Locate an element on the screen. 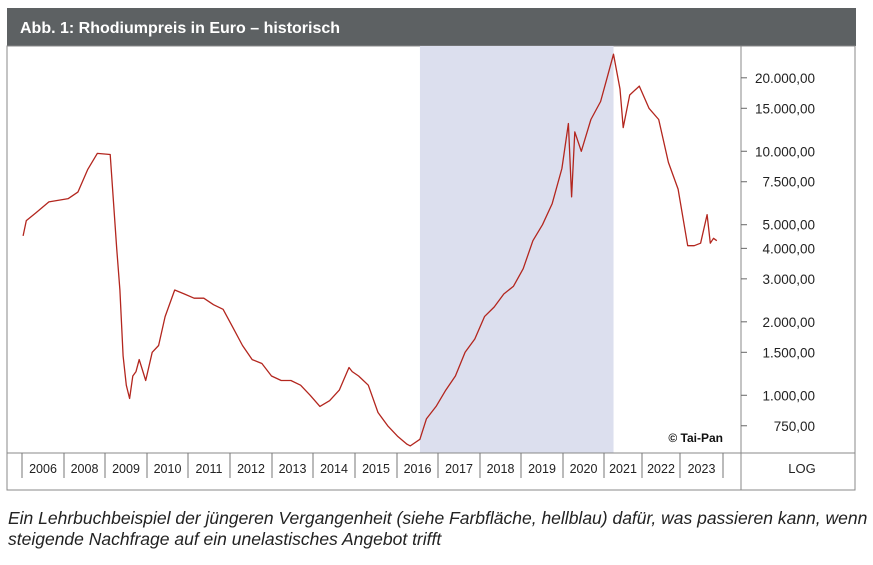  x-tick-label: 2011 is located at coordinates (209, 469).